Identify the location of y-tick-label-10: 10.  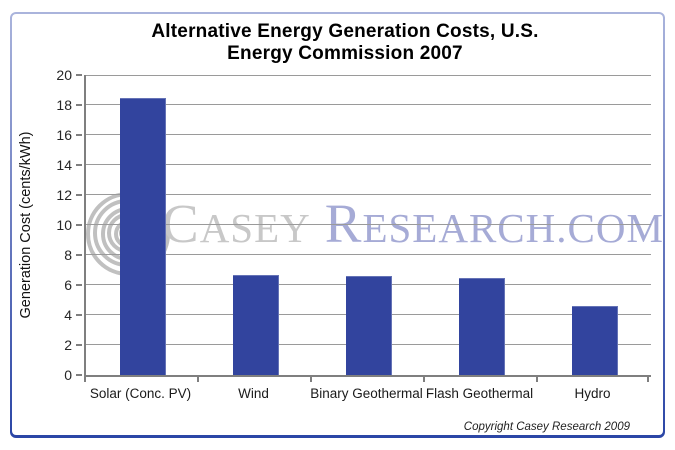
(64, 225).